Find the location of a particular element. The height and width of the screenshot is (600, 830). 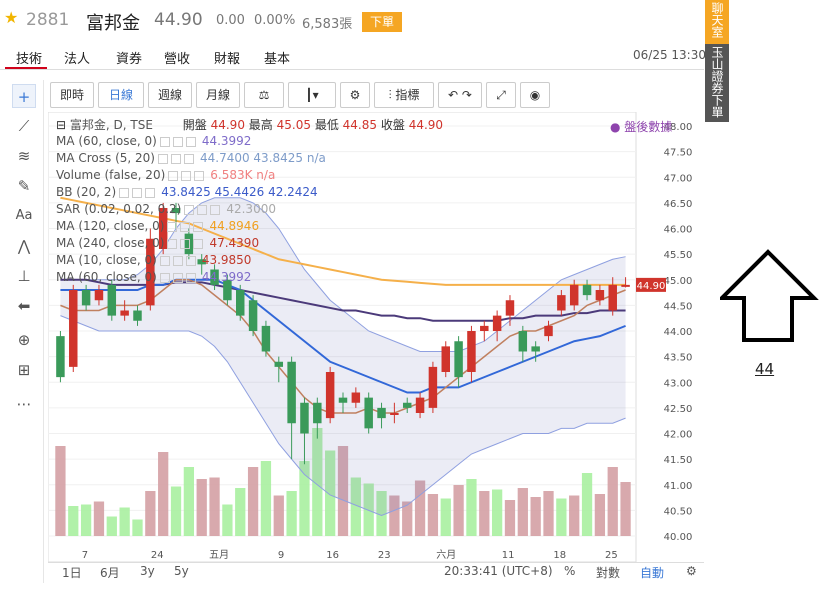

range-3y: 3y is located at coordinates (147, 571).